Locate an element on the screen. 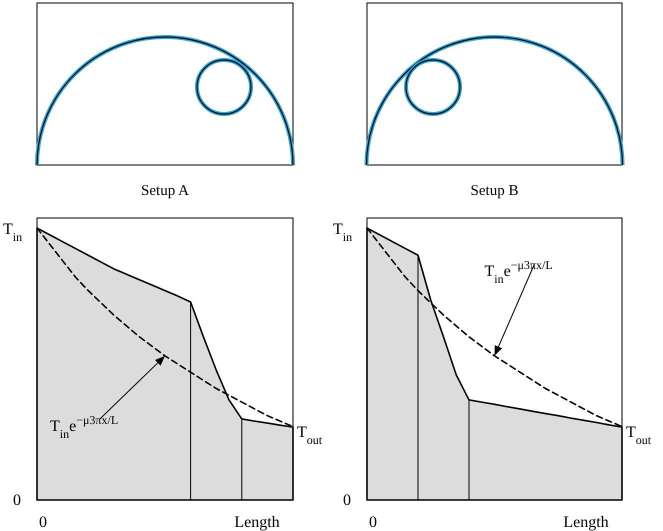 This screenshot has width=663, height=531. chart-title: Setup A is located at coordinates (165, 191).